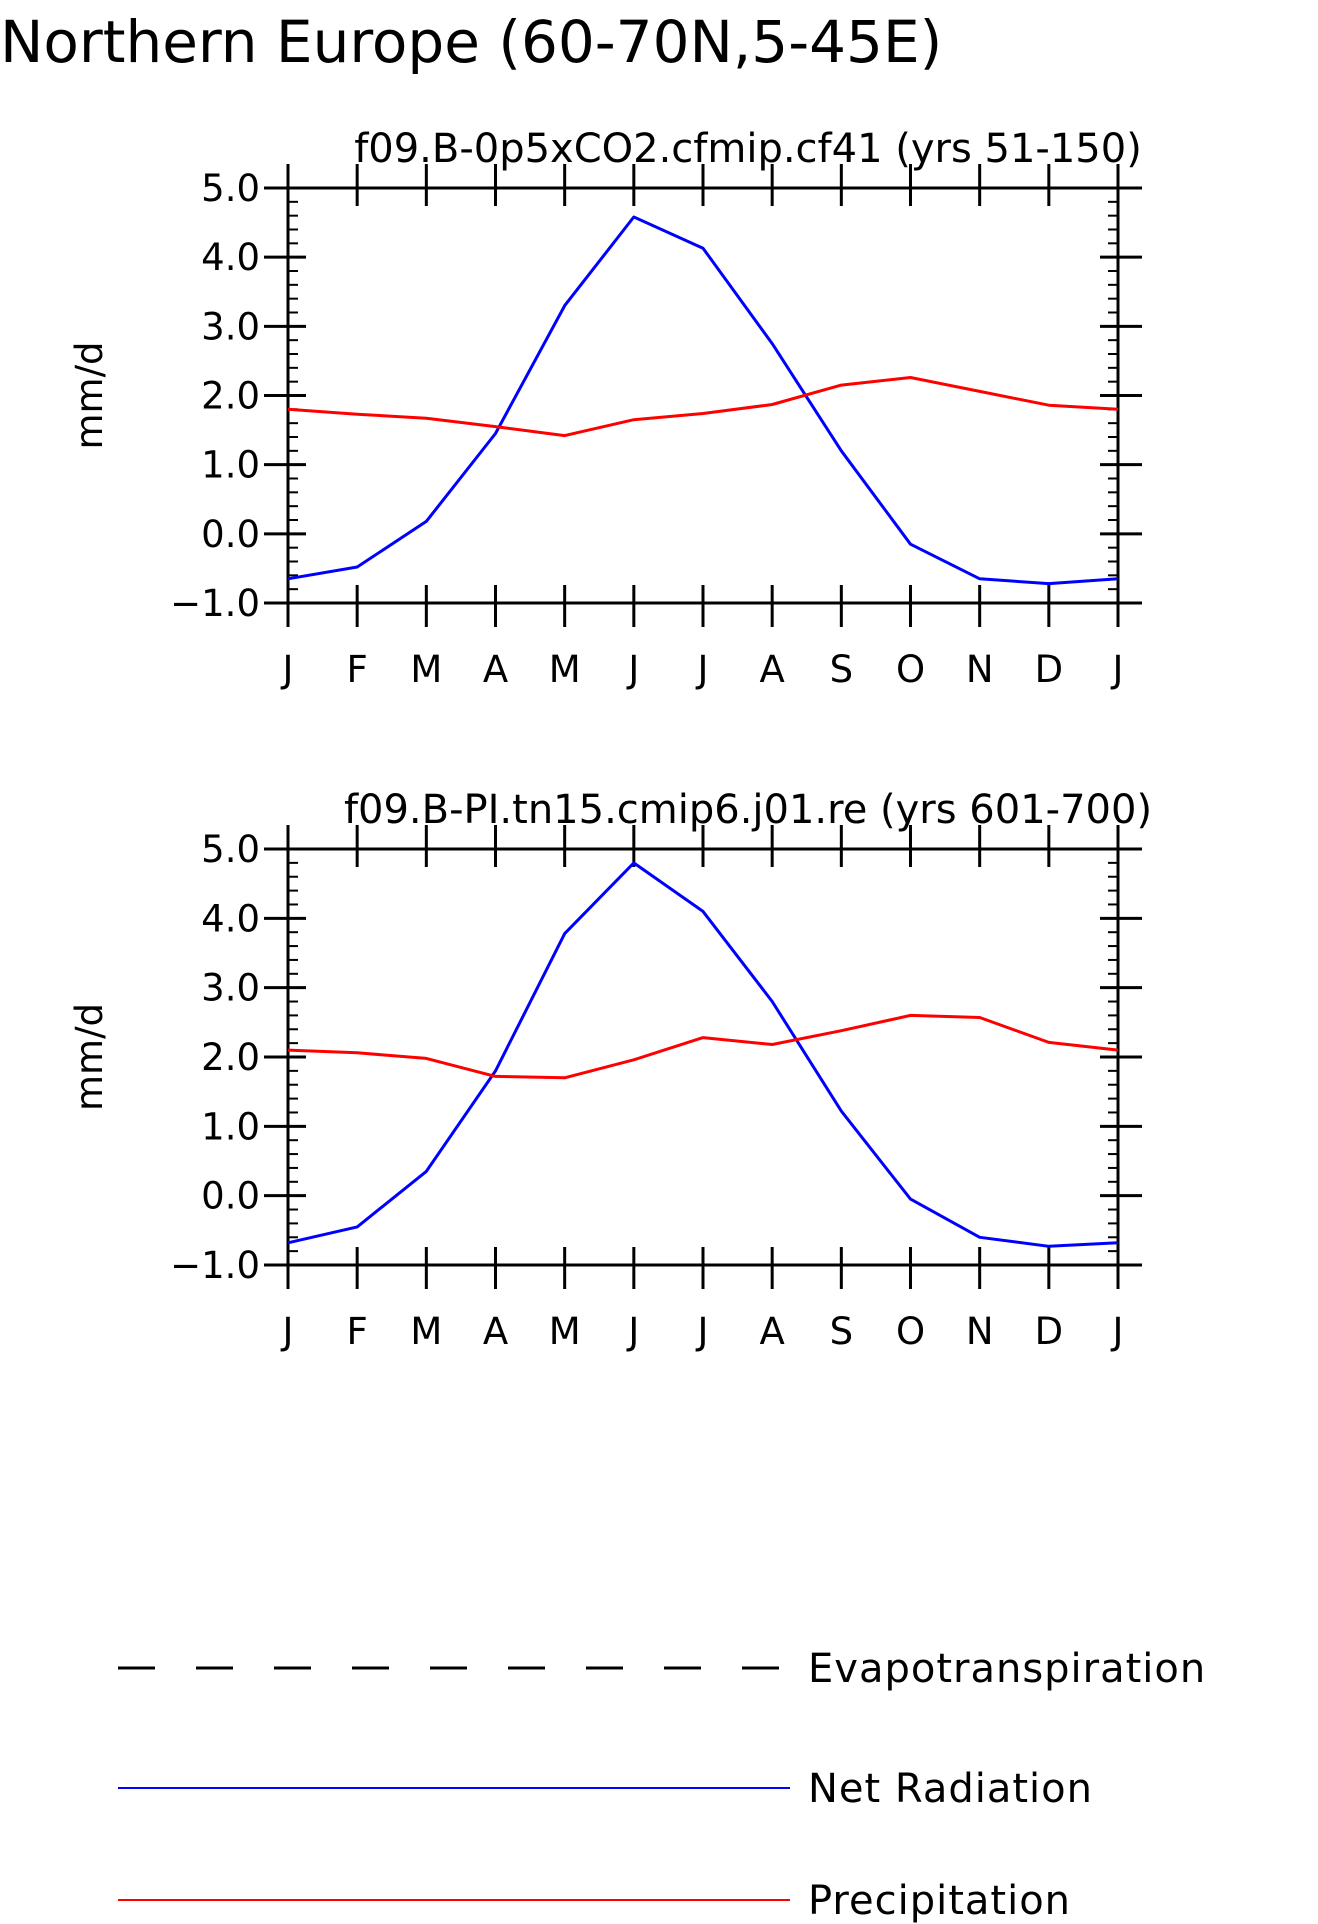  I want to click on legend-item-precipitation: Precipitation, so click(594, 1901).